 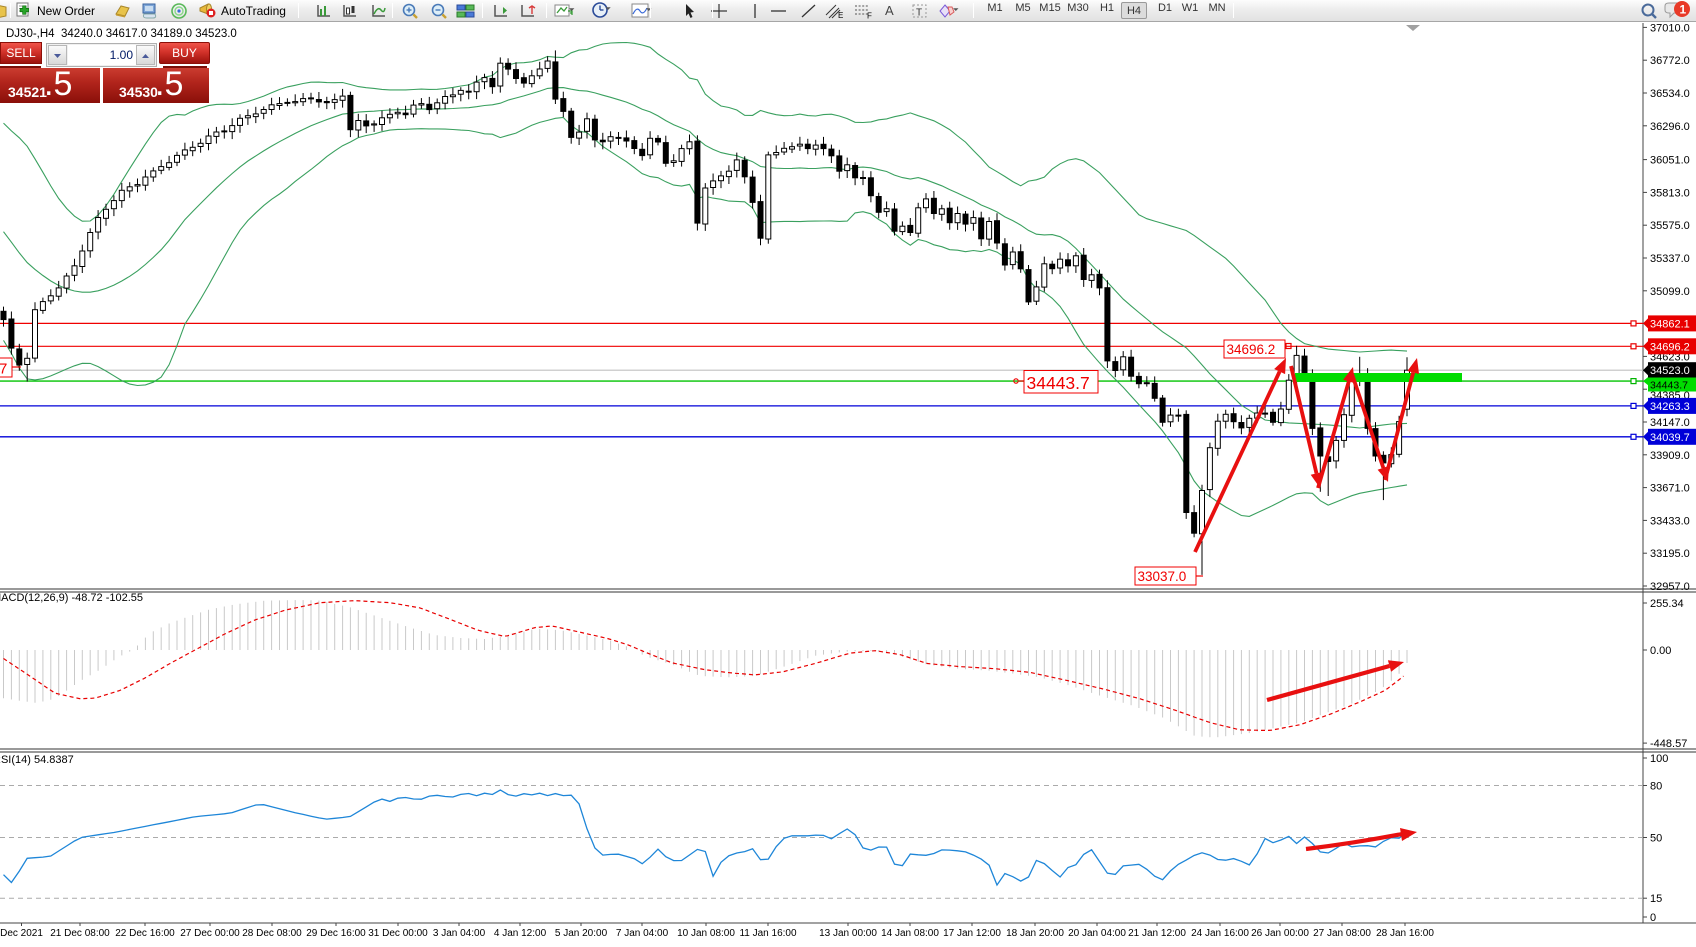 What do you see at coordinates (272, 933) in the screenshot?
I see `svg-text: 28 Dec 08:00` at bounding box center [272, 933].